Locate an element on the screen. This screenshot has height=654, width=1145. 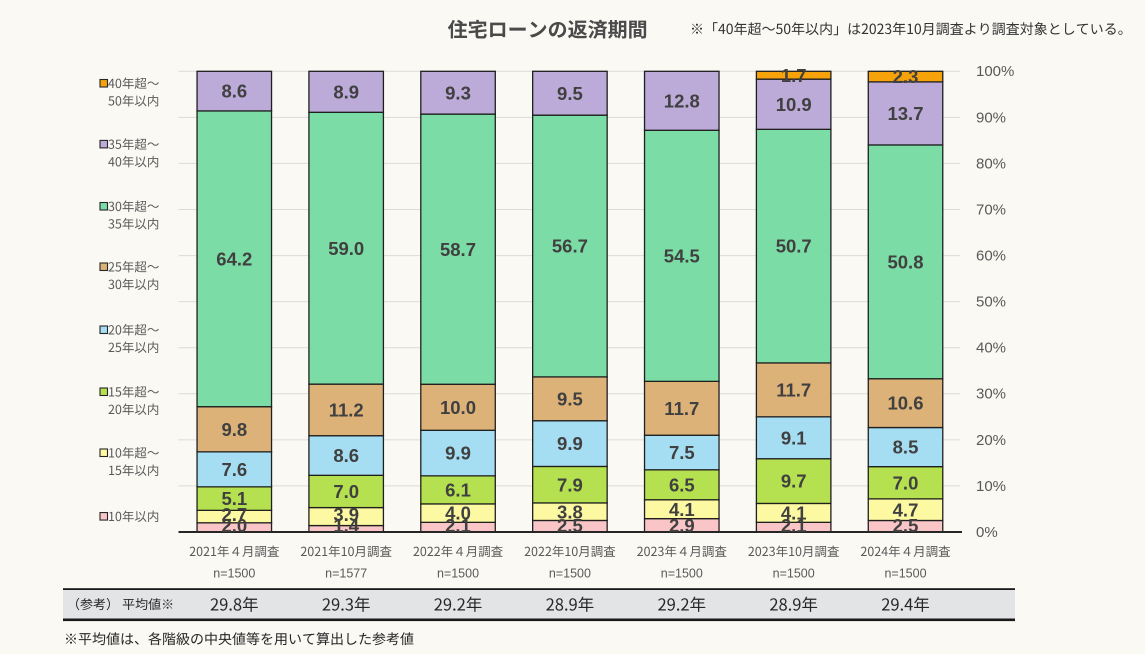
svg-text: 4.7 is located at coordinates (906, 509).